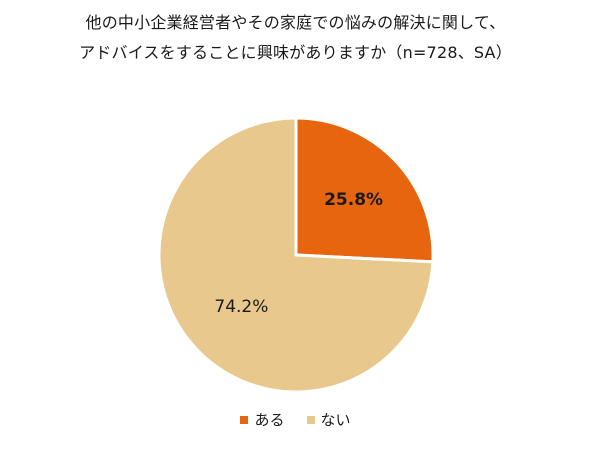  Describe the element at coordinates (241, 307) in the screenshot. I see `value-label-nai: 74.2%` at that location.